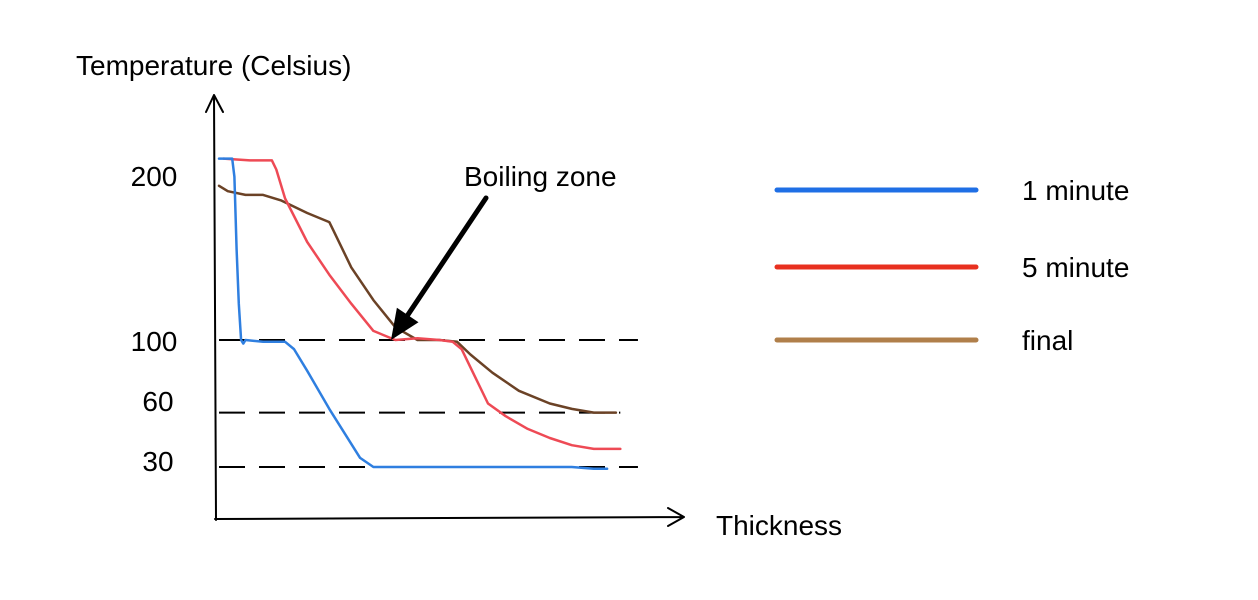 The image size is (1258, 600). What do you see at coordinates (1075, 267) in the screenshot?
I see `legend-label-5-minute: 5 minute` at bounding box center [1075, 267].